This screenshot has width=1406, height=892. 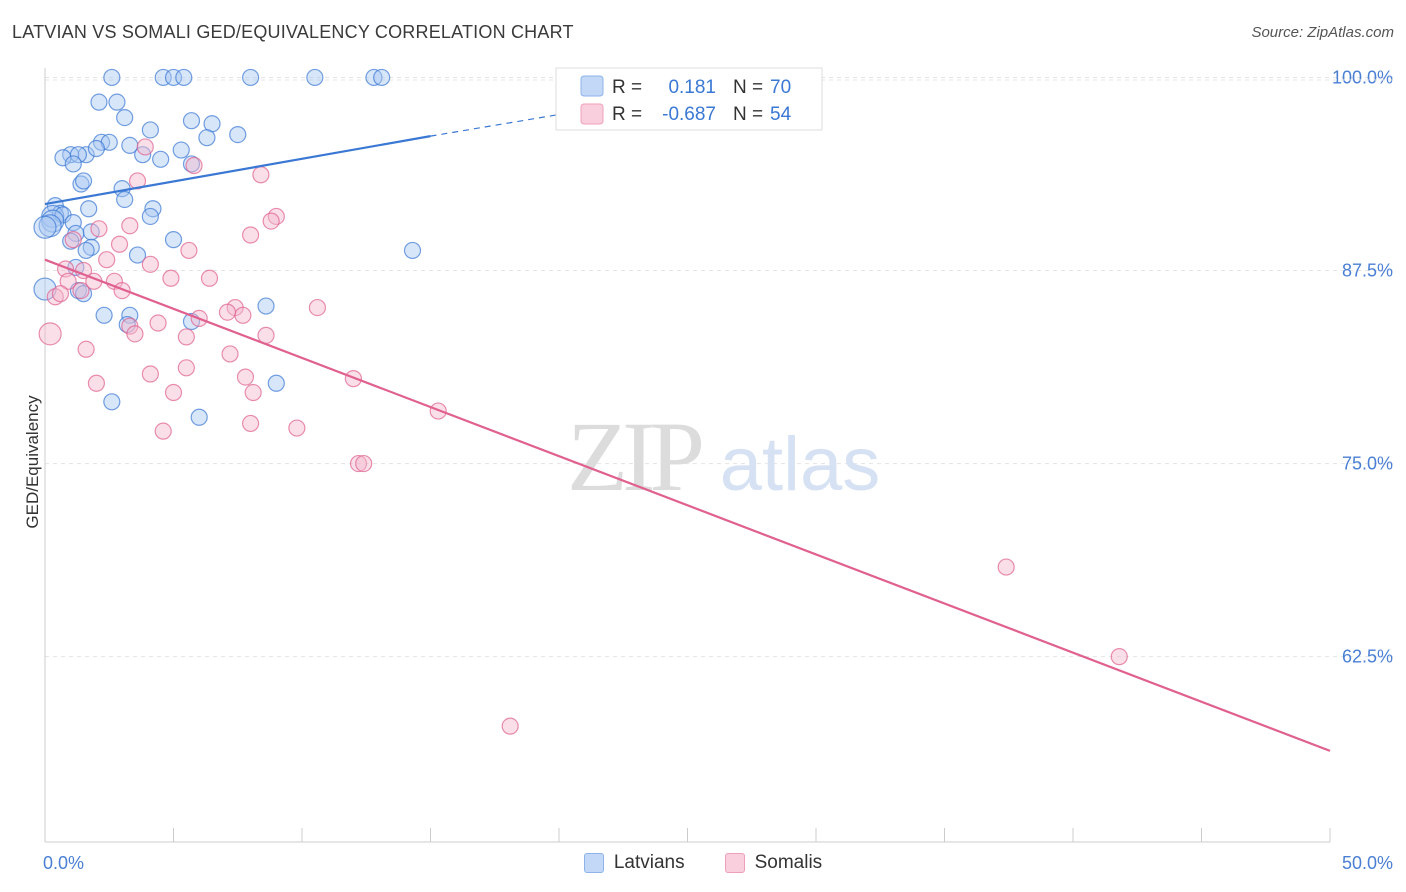 What do you see at coordinates (592, 86) in the screenshot?
I see `stats-swatch-latvians` at bounding box center [592, 86].